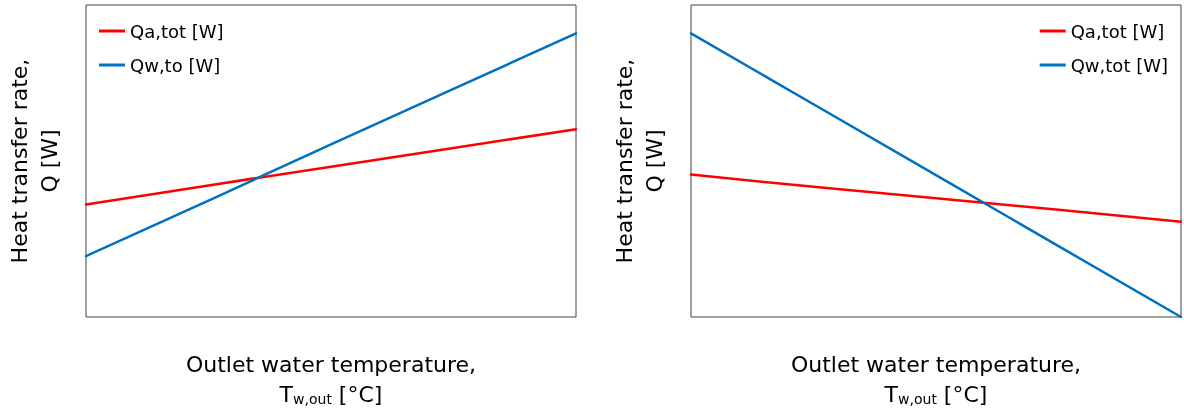 This screenshot has height=411, width=1184. What do you see at coordinates (1119, 65) in the screenshot?
I see `legend-label: Qw,tot [W]` at bounding box center [1119, 65].